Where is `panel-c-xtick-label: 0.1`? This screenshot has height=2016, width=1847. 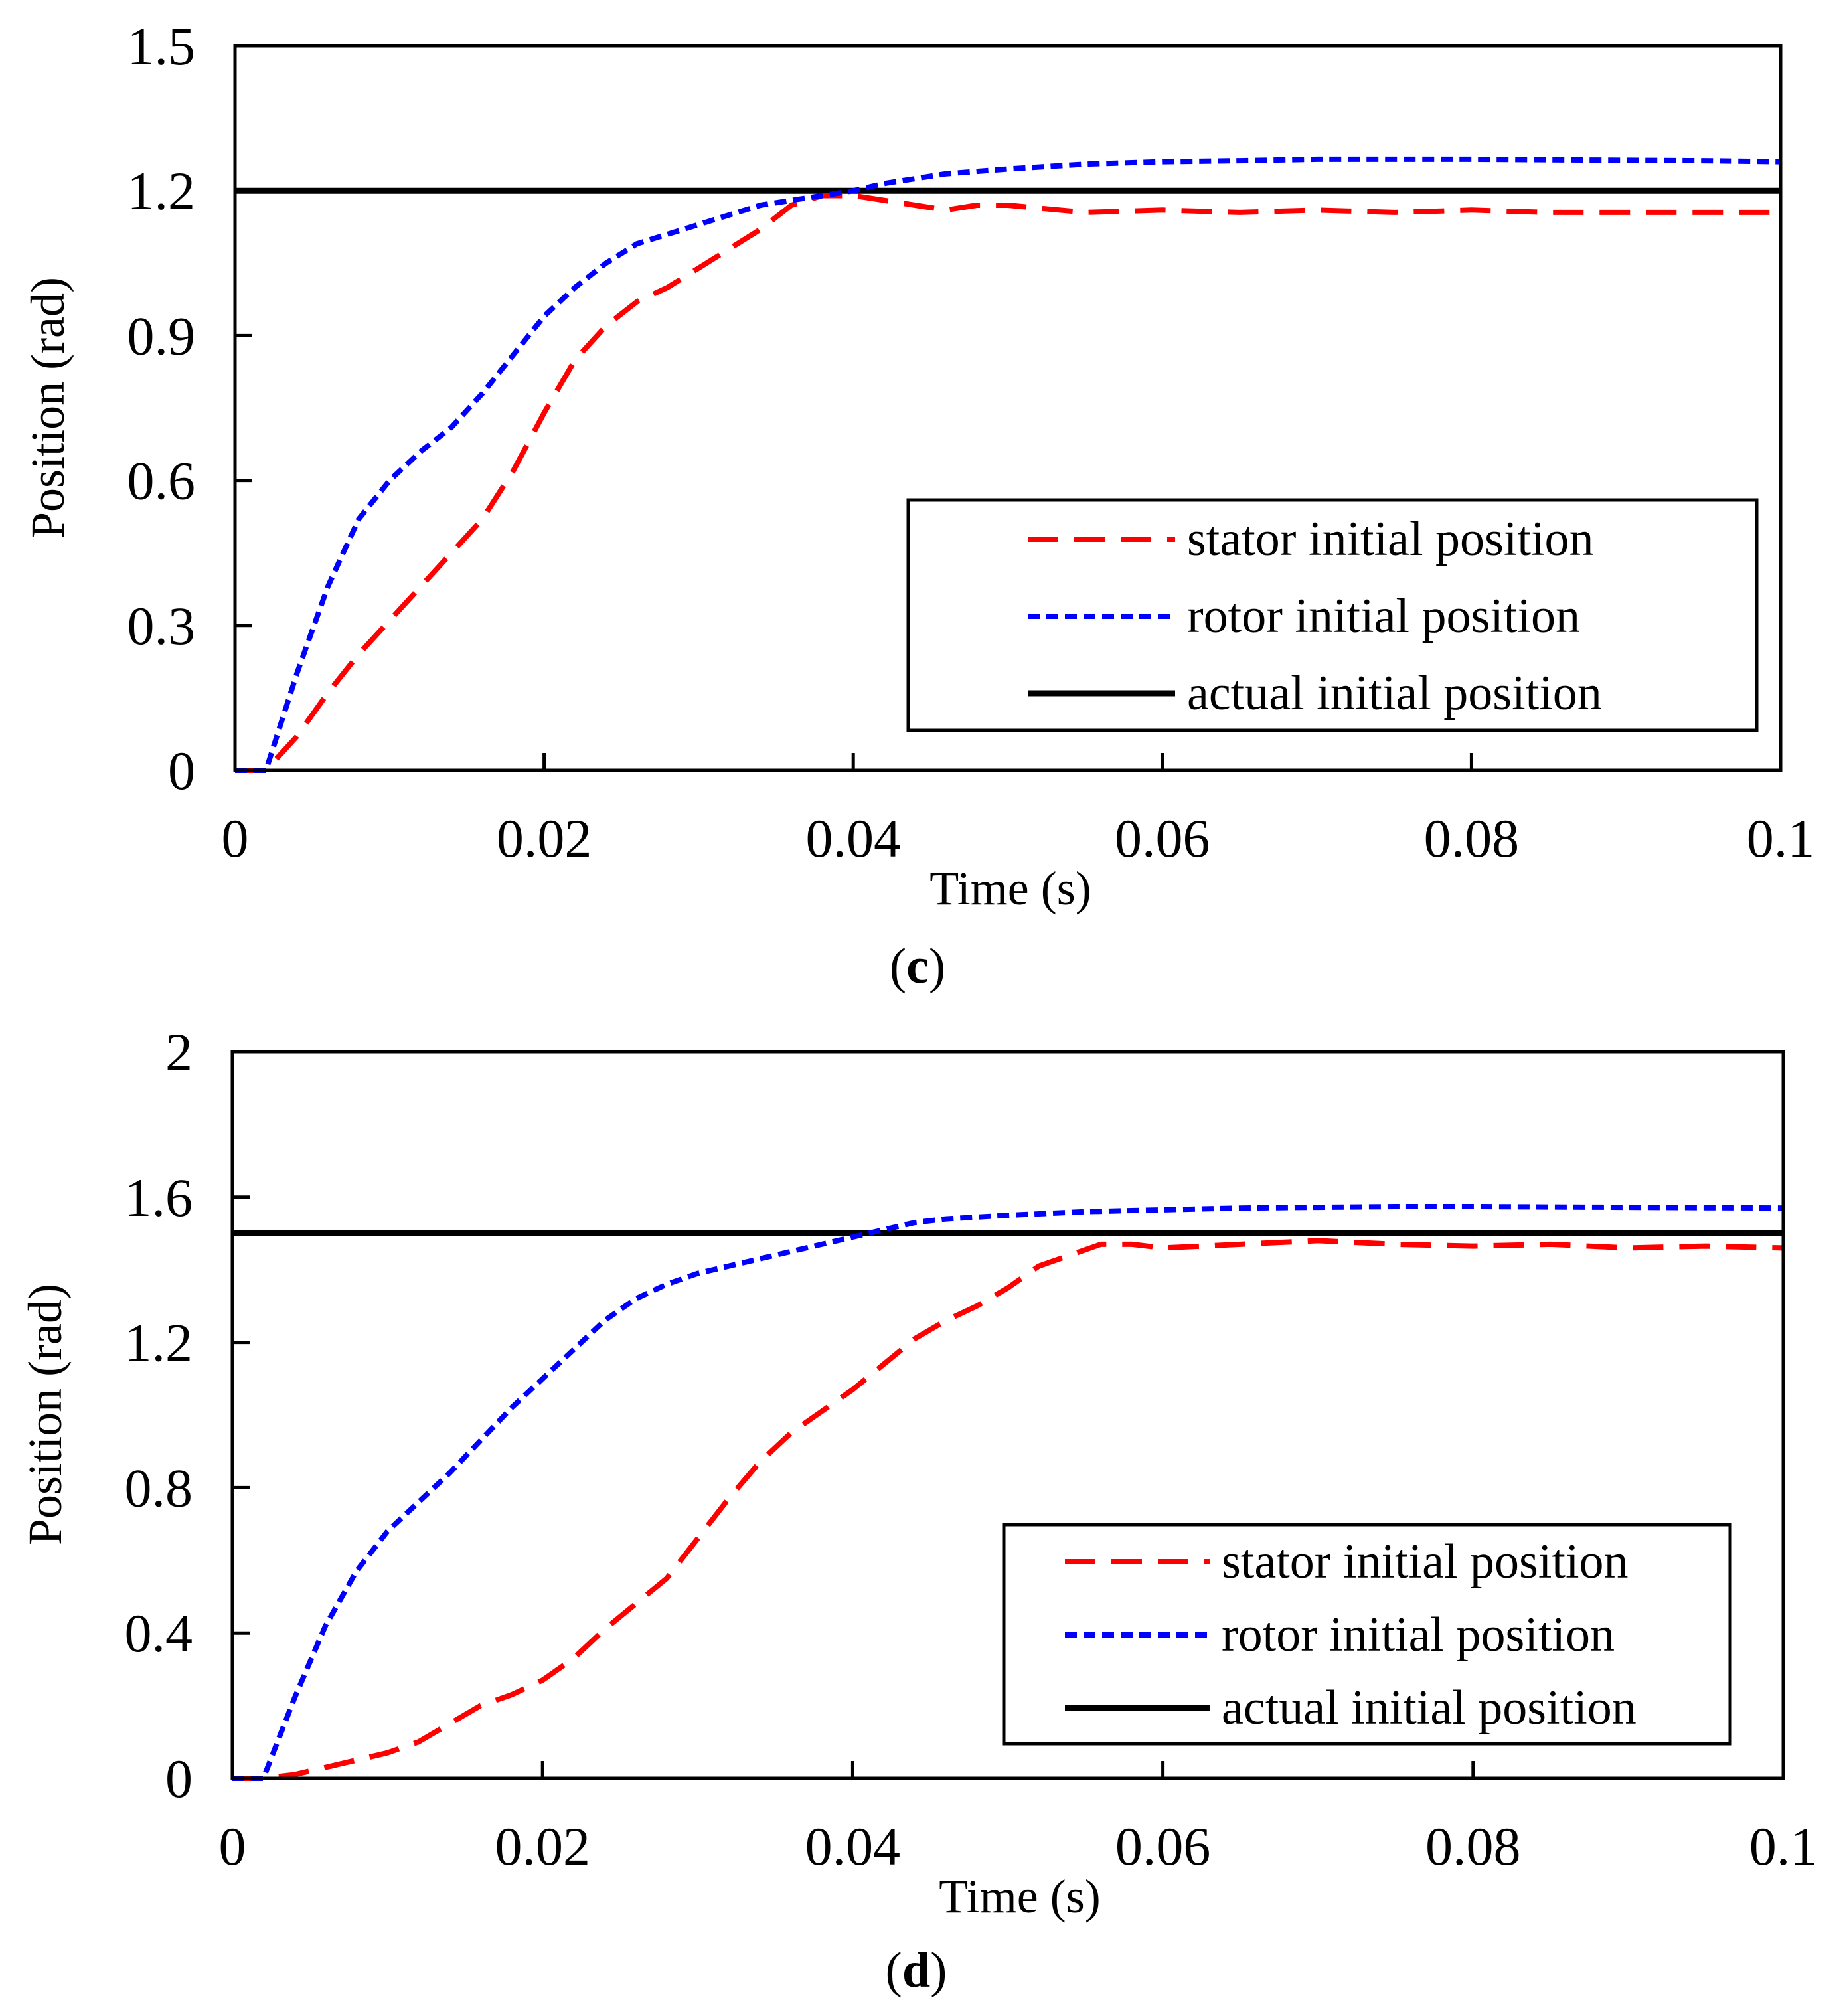 panel-c-xtick-label: 0.1 is located at coordinates (1781, 838).